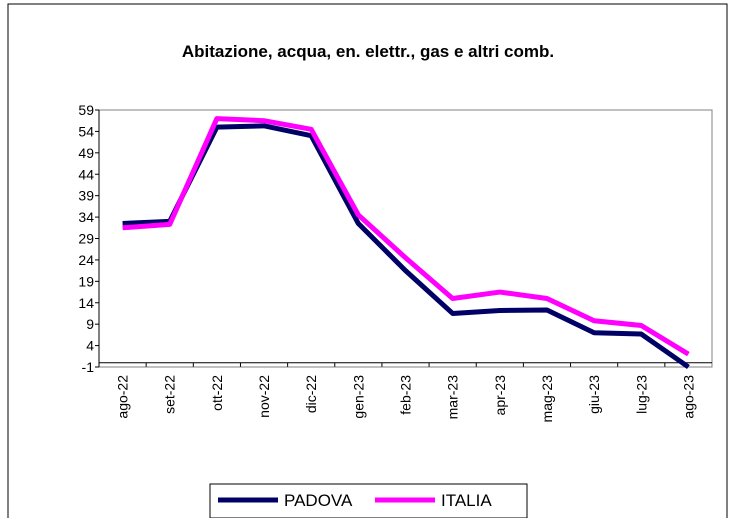  Describe the element at coordinates (86, 153) in the screenshot. I see `y-tick-label: 49` at that location.